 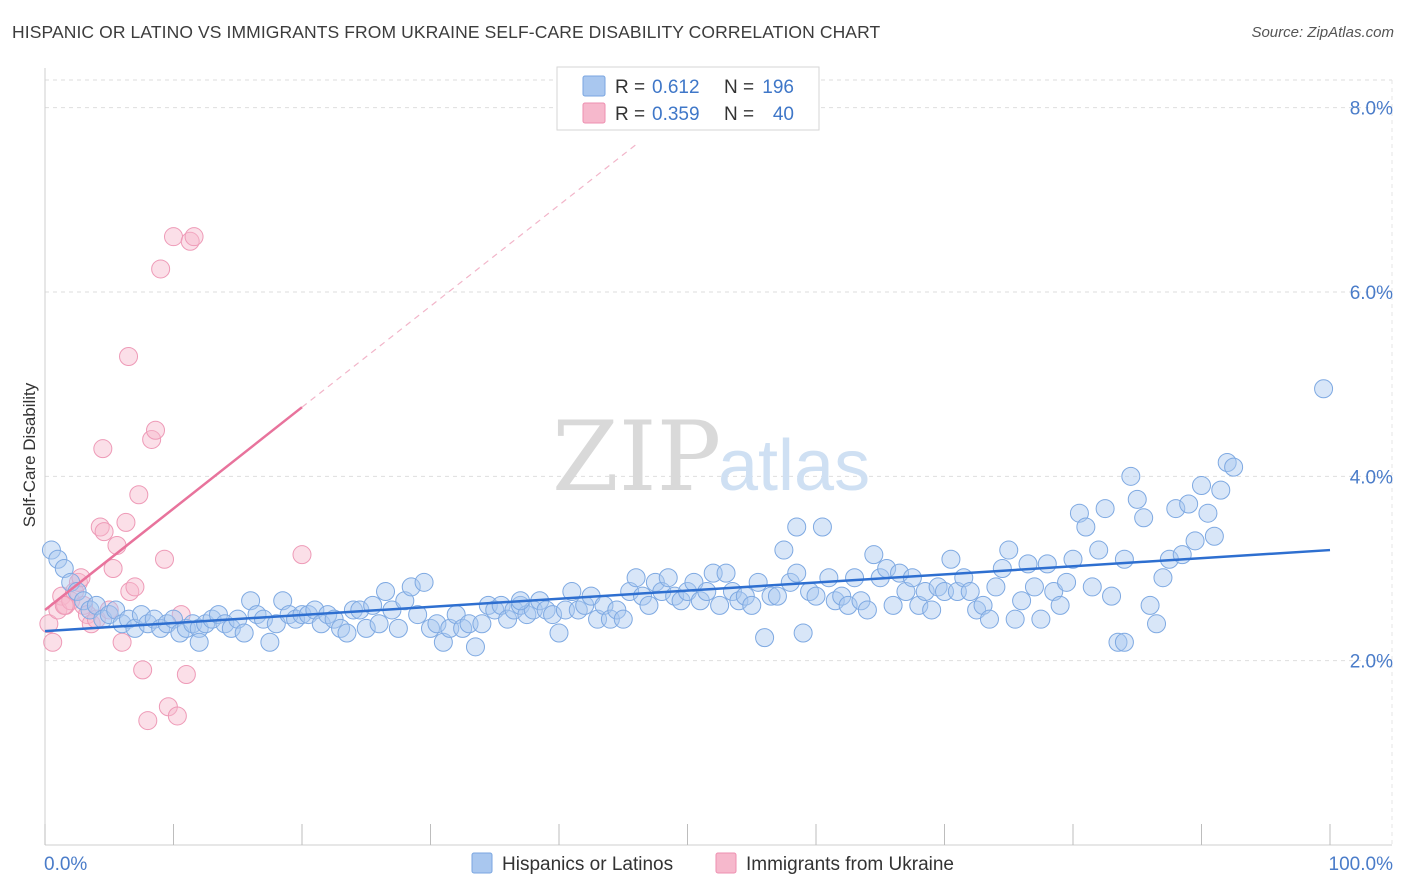 I want to click on ukraine-trend-line, so click(x=173, y=508).